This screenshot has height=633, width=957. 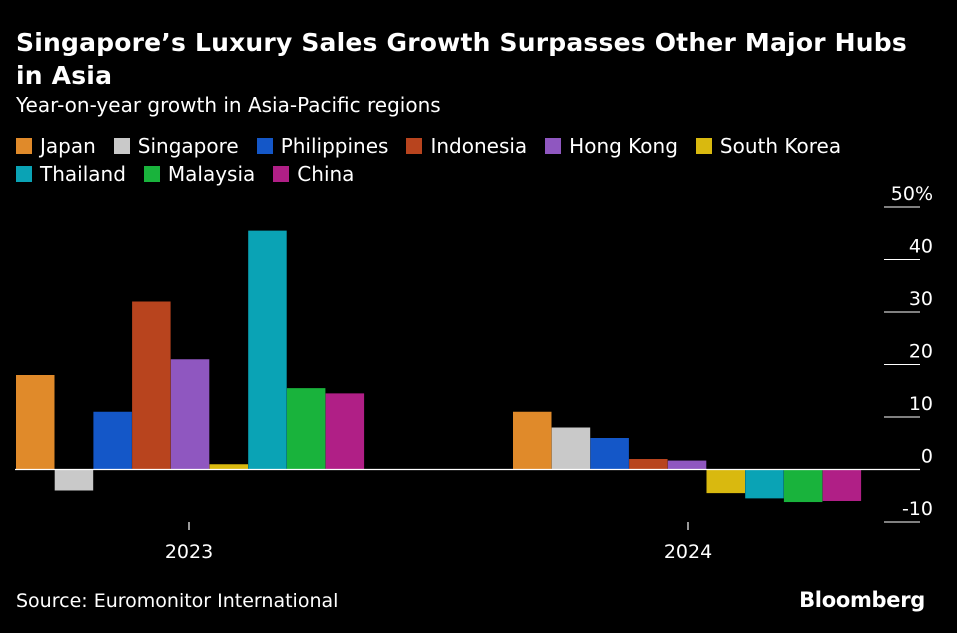 What do you see at coordinates (267, 350) in the screenshot?
I see `bar-thailand-2023` at bounding box center [267, 350].